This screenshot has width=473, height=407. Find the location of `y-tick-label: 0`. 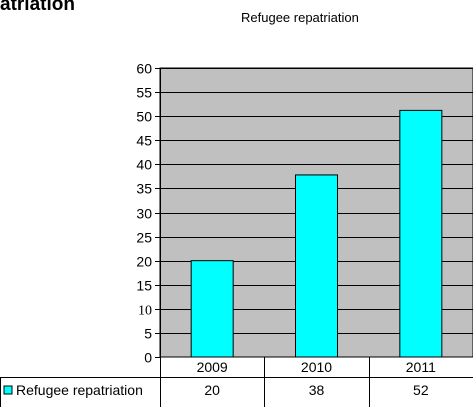

y-tick-label: 0 is located at coordinates (148, 358).